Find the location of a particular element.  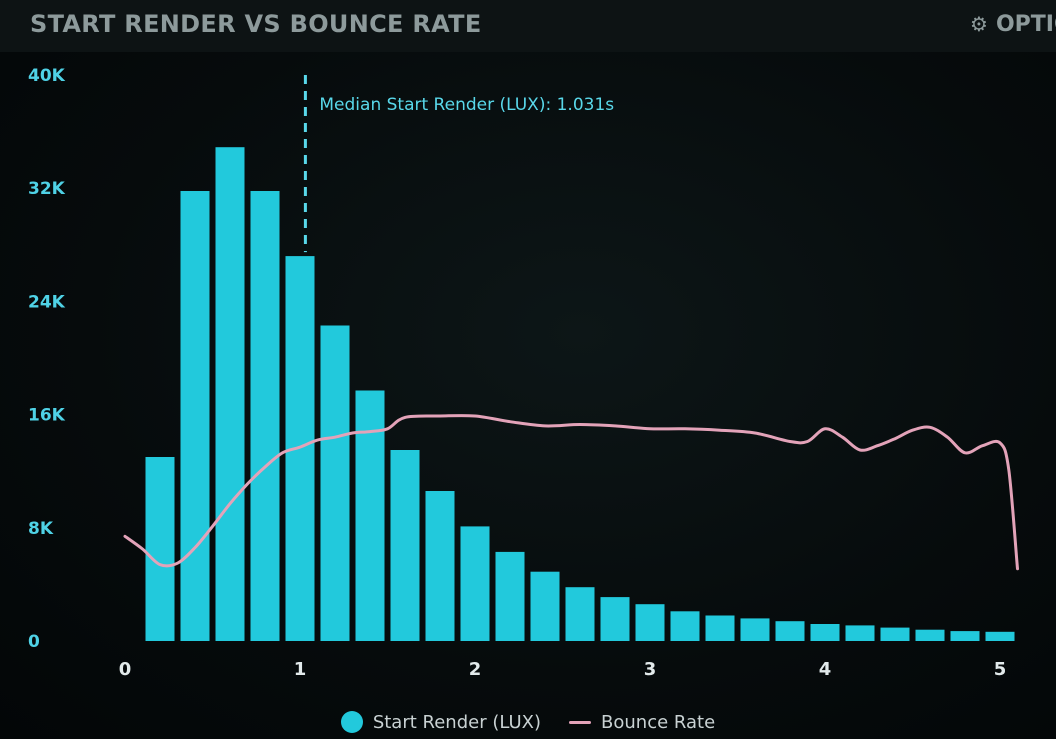

x-tick-label: 3 is located at coordinates (650, 669).